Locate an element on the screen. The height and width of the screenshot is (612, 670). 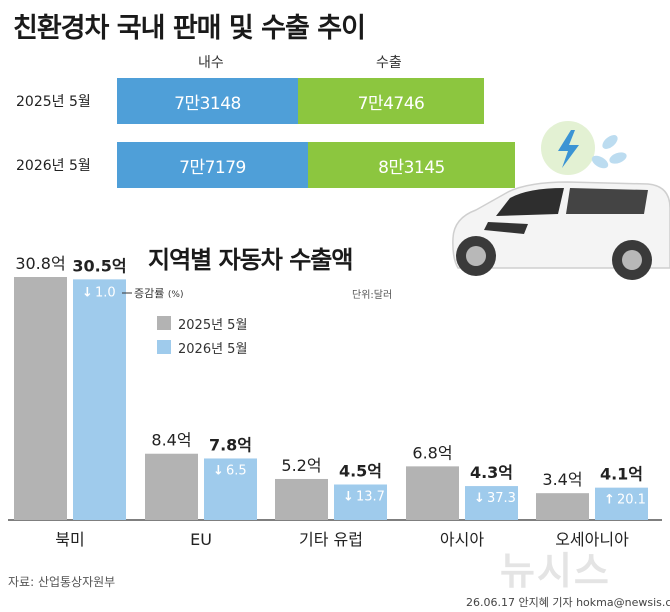
rate-legend: 증감률 (%) is located at coordinates (158, 293).